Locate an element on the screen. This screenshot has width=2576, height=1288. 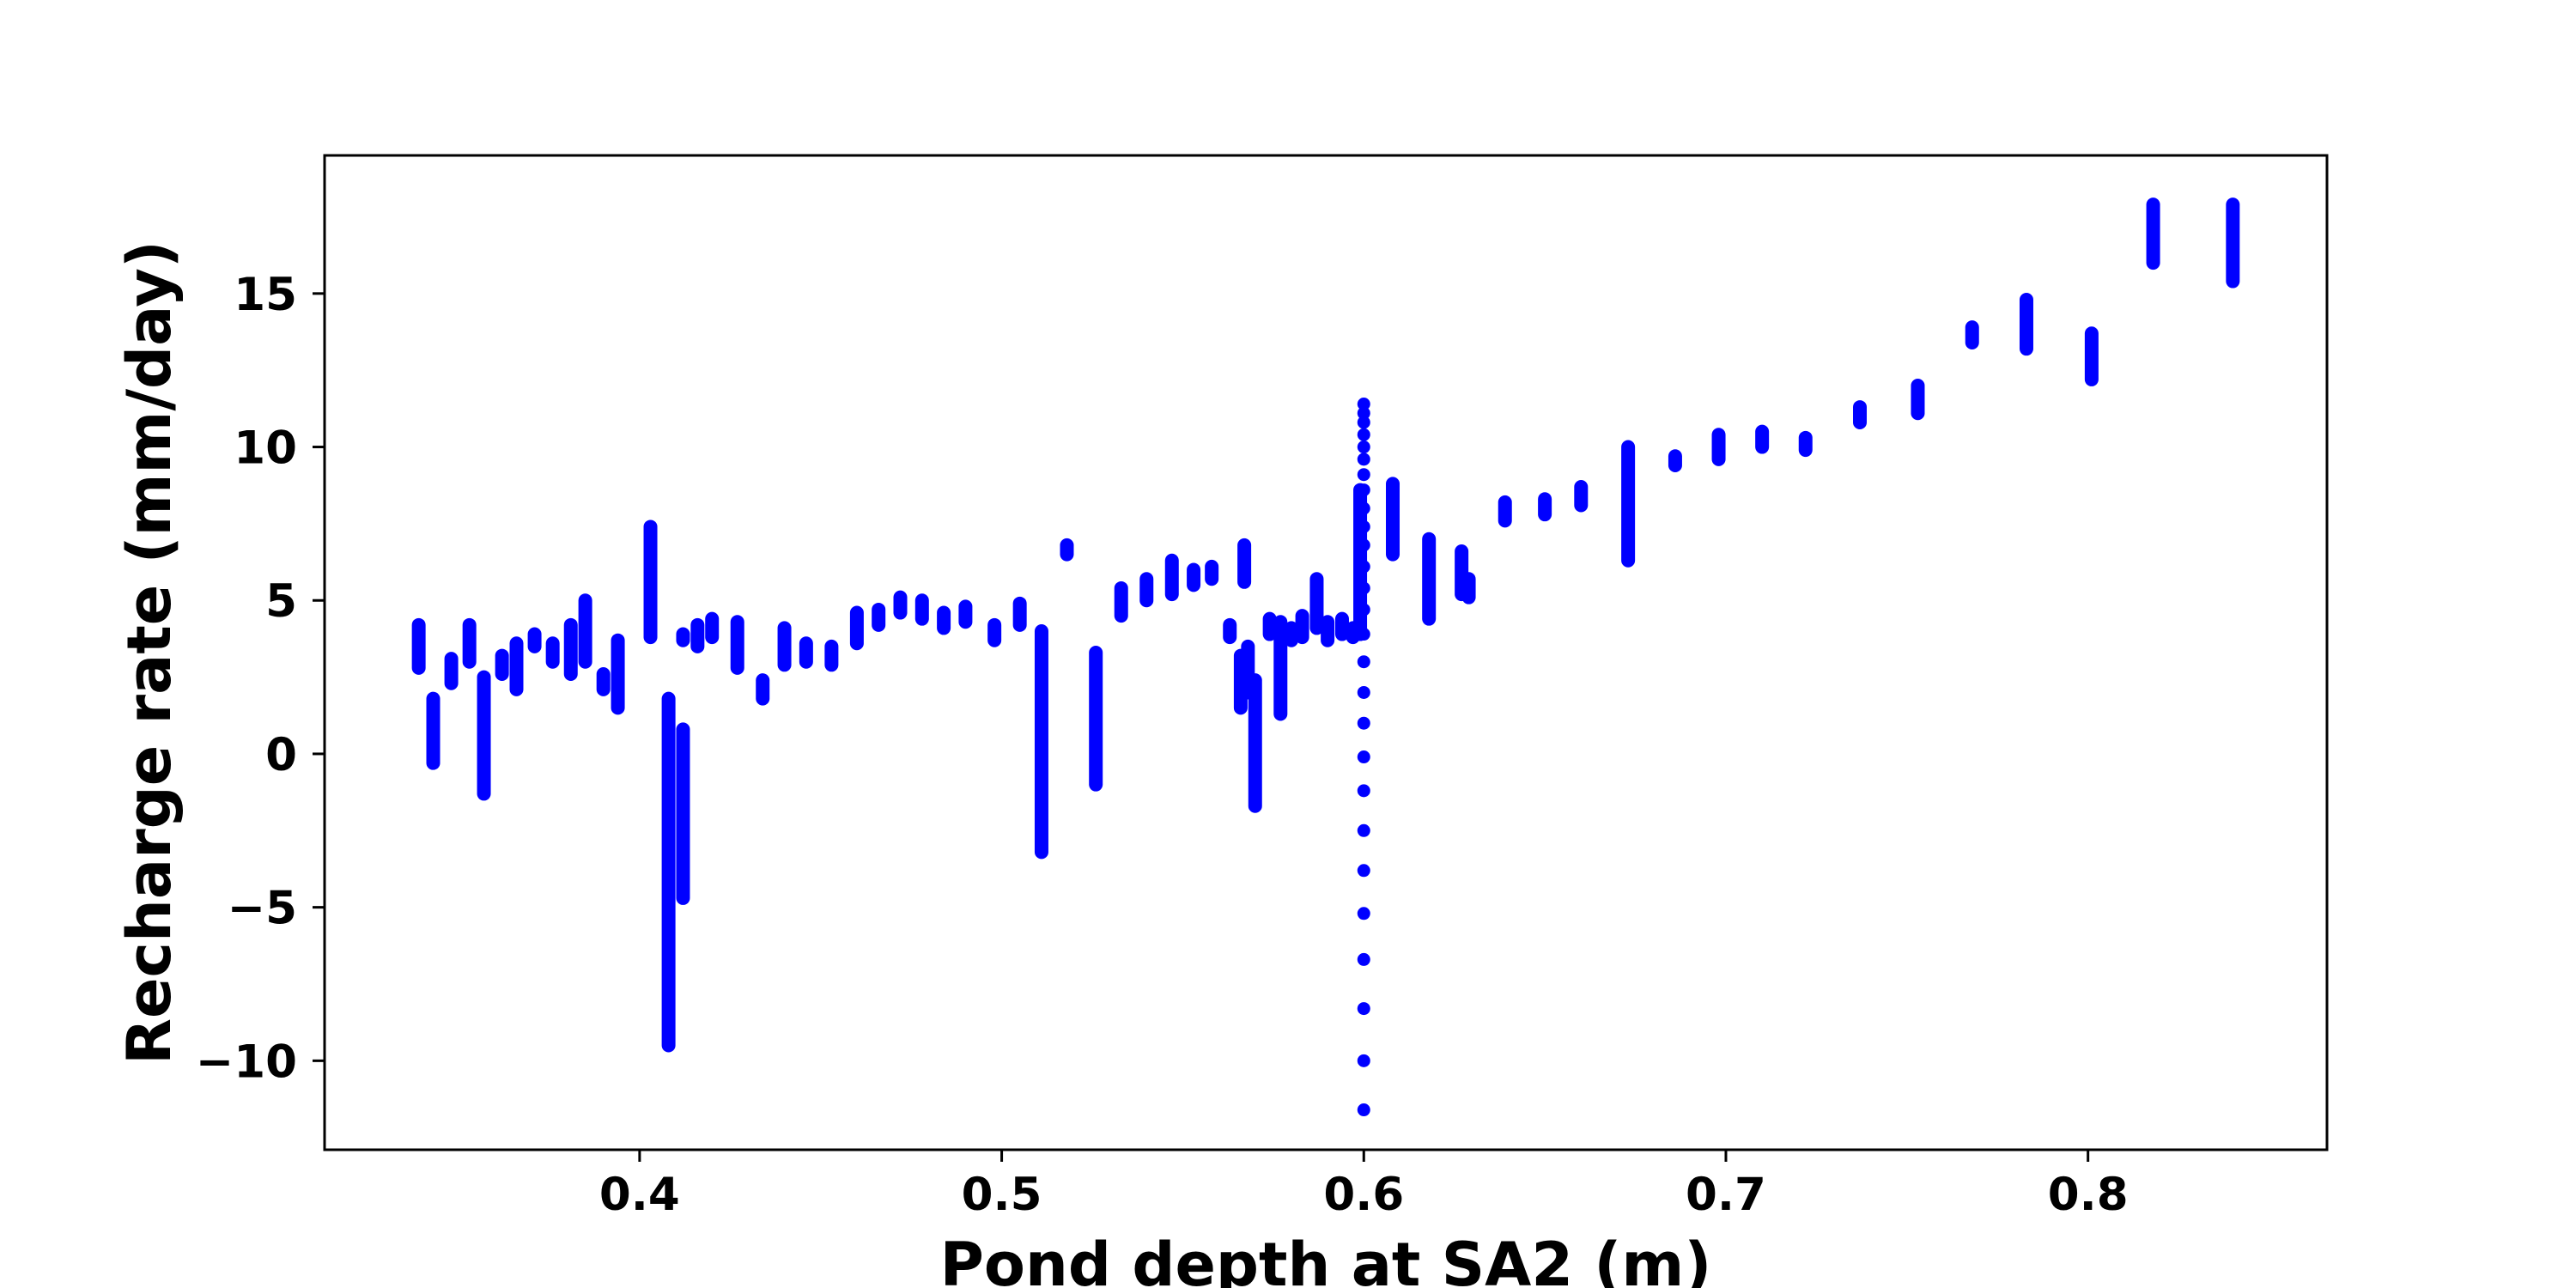
x-tick-label: 0.5 is located at coordinates (1002, 1195).